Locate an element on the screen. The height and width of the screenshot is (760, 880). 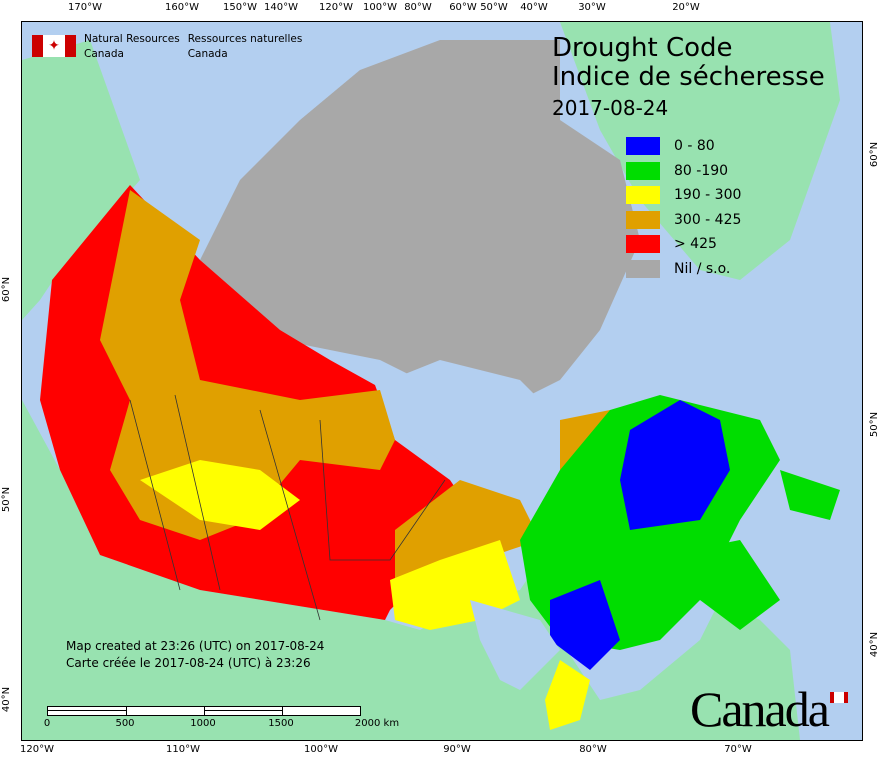
legend-item: 300 - 425 is located at coordinates (683, 220).